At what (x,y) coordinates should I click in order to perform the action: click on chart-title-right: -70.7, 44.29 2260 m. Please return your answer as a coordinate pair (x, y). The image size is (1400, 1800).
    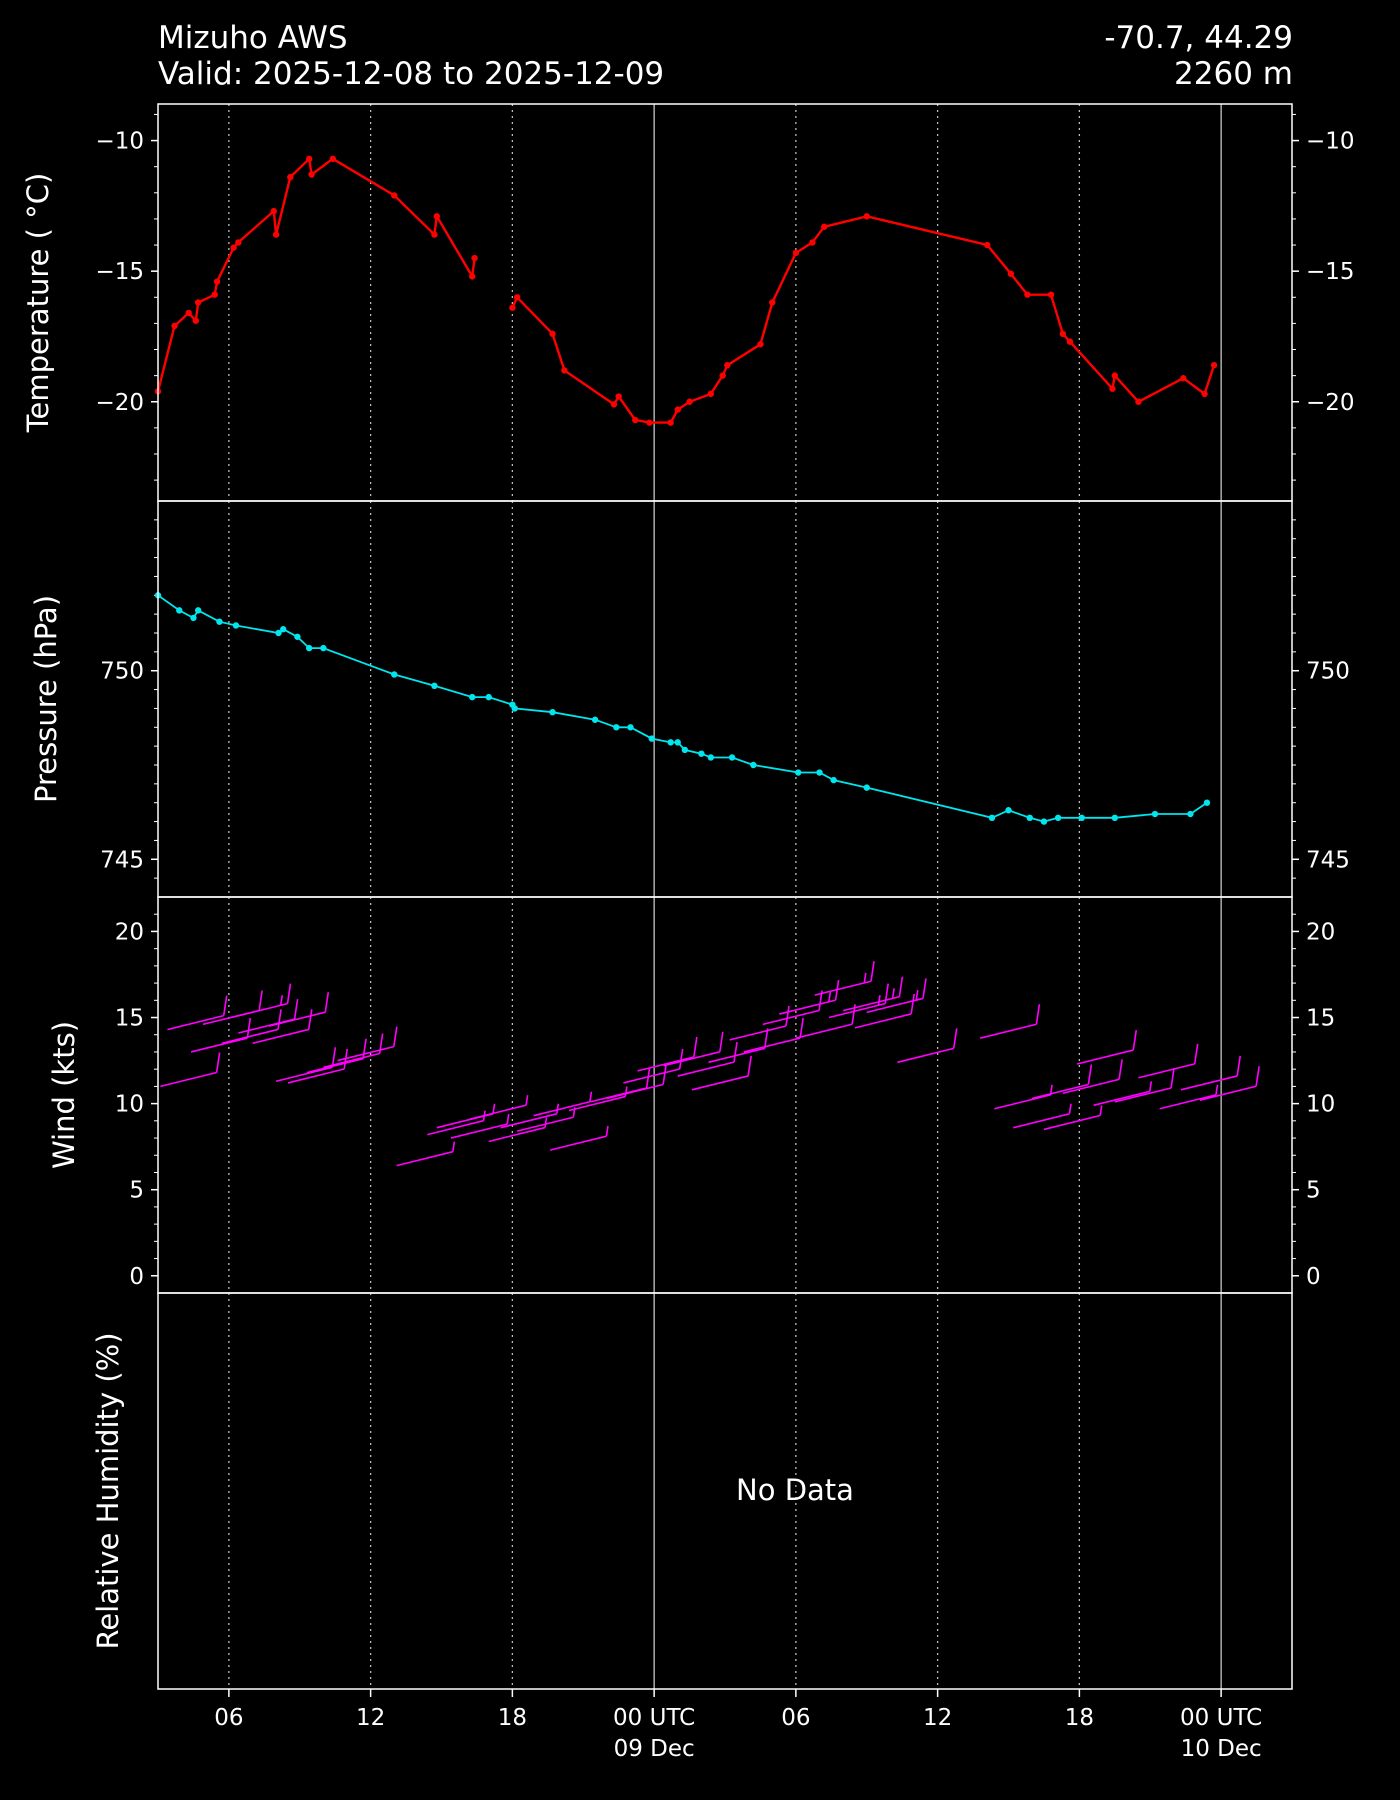
    Looking at the image, I should click on (1198, 56).